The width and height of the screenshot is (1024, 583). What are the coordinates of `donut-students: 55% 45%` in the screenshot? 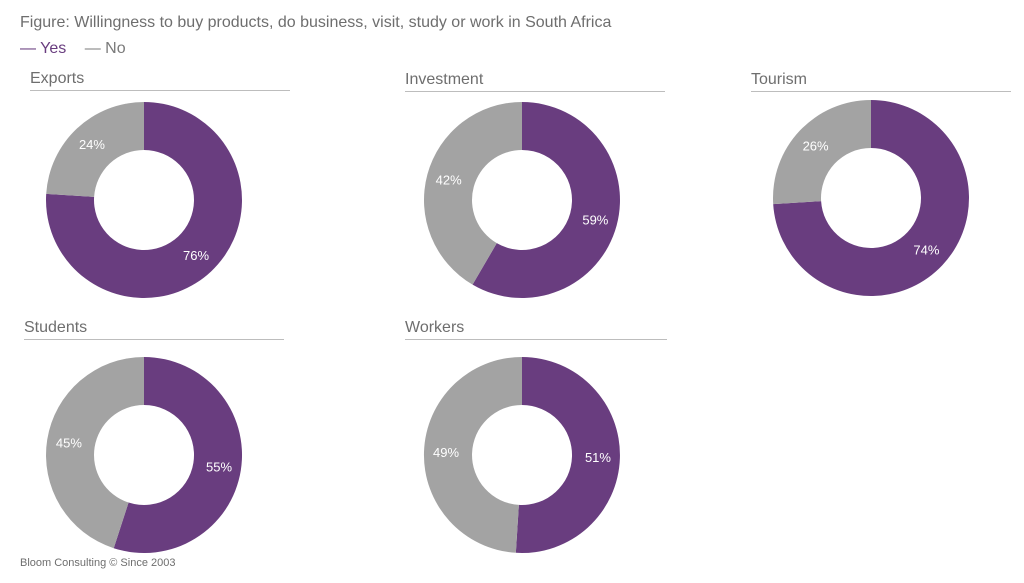 It's located at (144, 455).